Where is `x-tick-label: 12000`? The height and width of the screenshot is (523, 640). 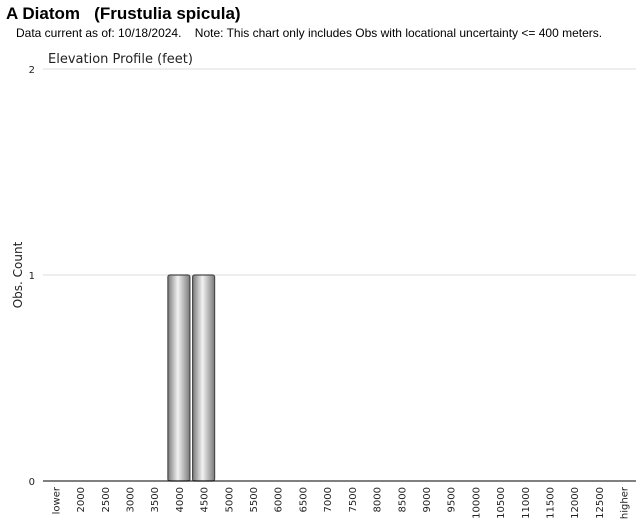 x-tick-label: 12000 is located at coordinates (575, 503).